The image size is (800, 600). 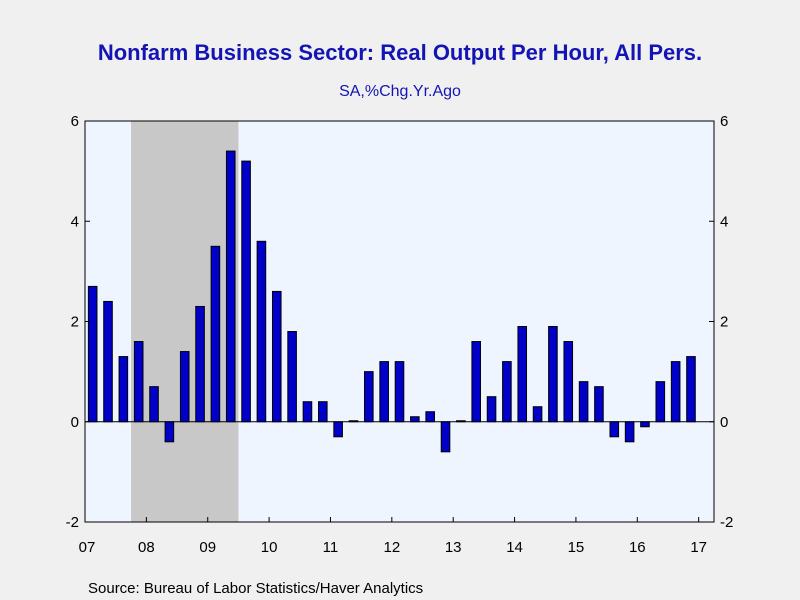 I want to click on x-tick-label: 11, so click(x=331, y=547).